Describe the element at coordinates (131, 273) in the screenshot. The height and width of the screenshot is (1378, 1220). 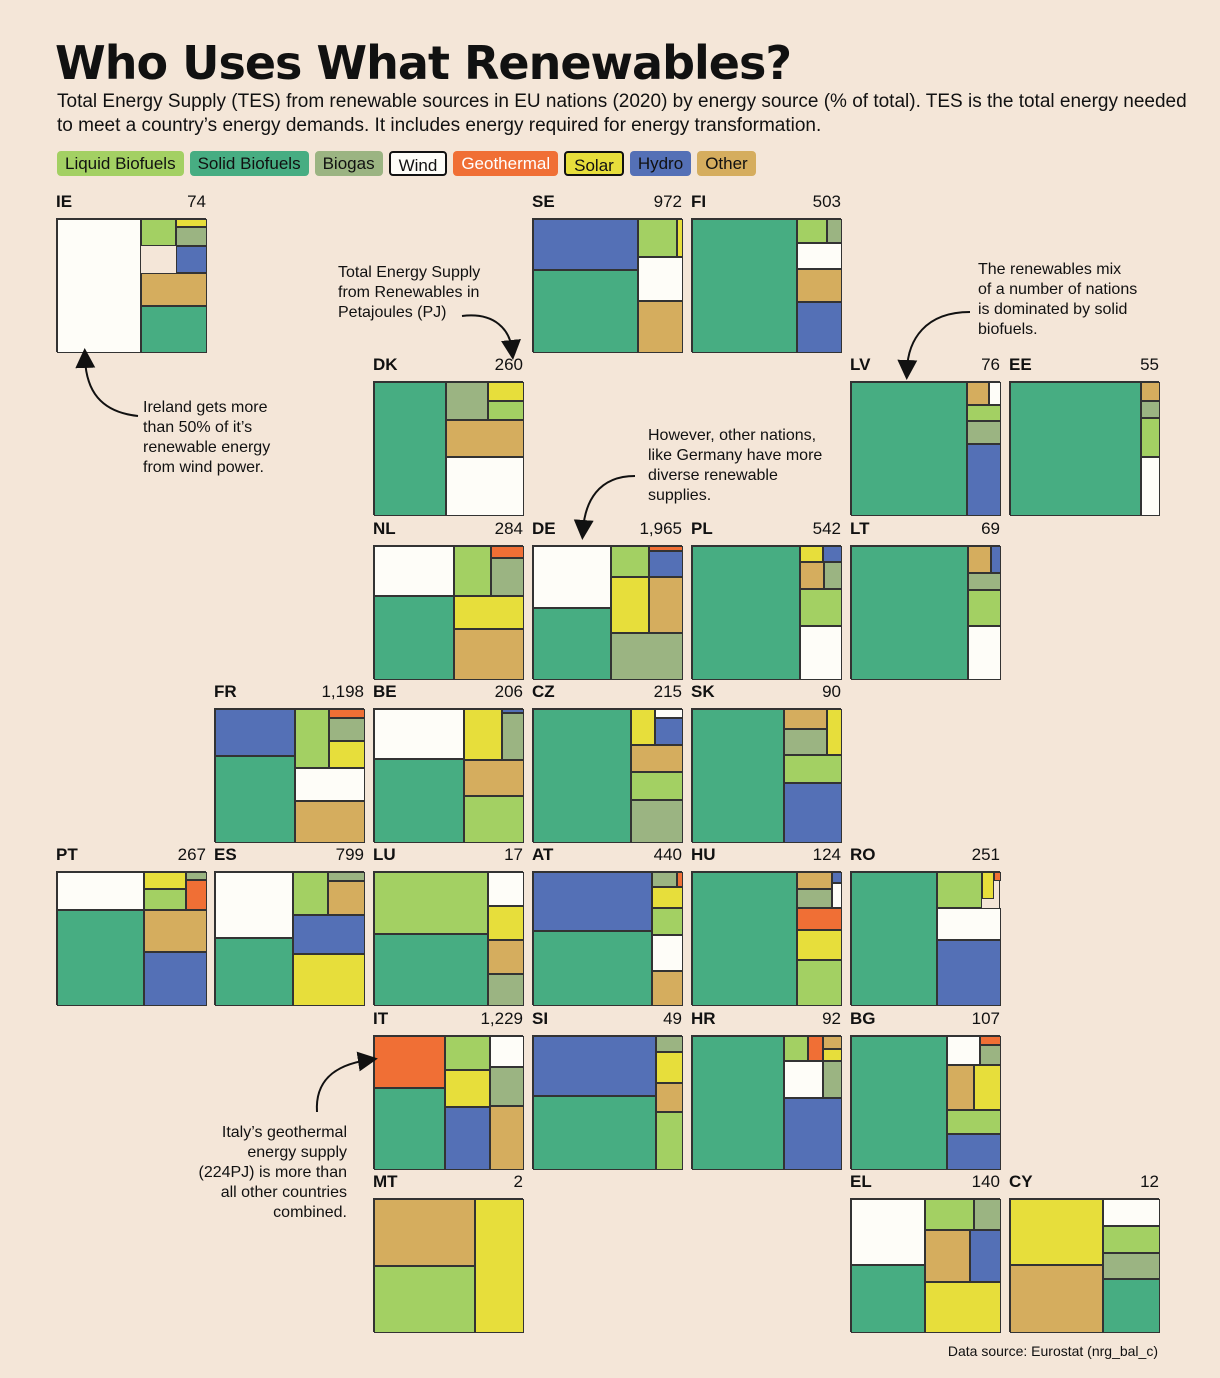
I see `country-tile-ie: IE 74` at that location.